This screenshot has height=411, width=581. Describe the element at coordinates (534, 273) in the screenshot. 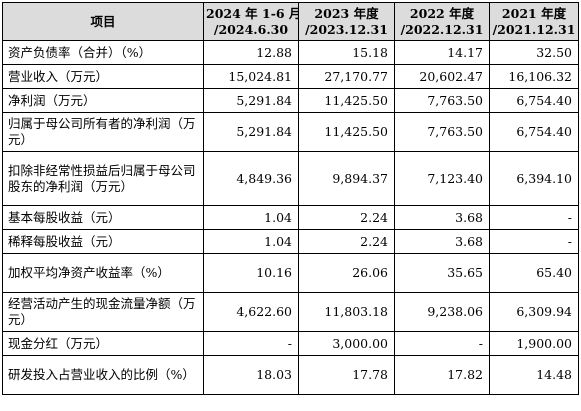

I see `cell-value: 65.40` at that location.